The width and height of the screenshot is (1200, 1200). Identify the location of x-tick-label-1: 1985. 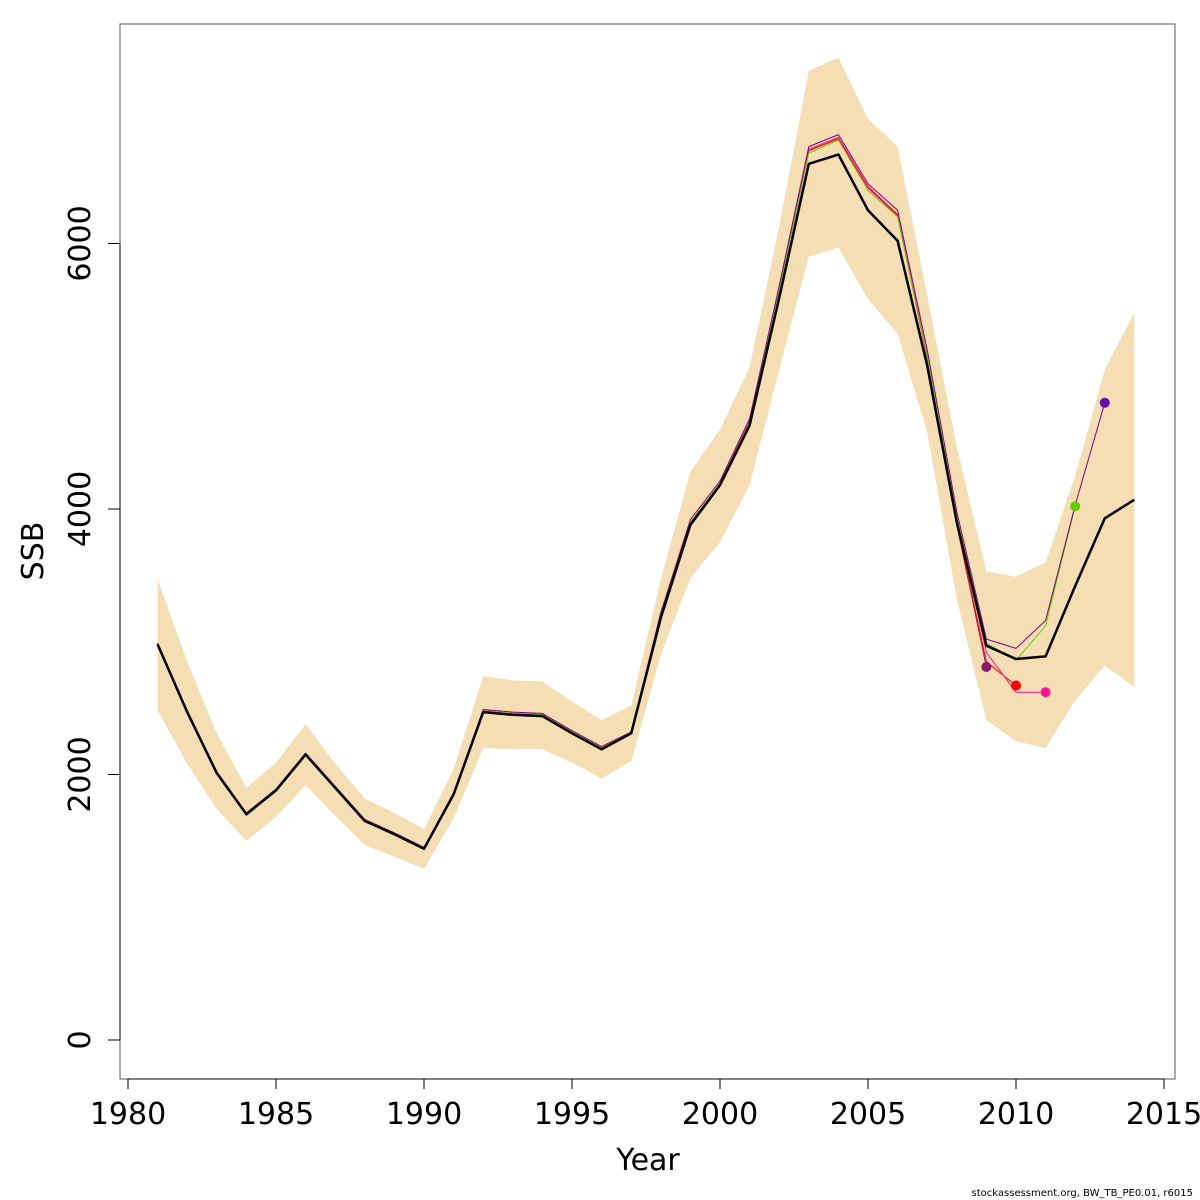
(276, 1114).